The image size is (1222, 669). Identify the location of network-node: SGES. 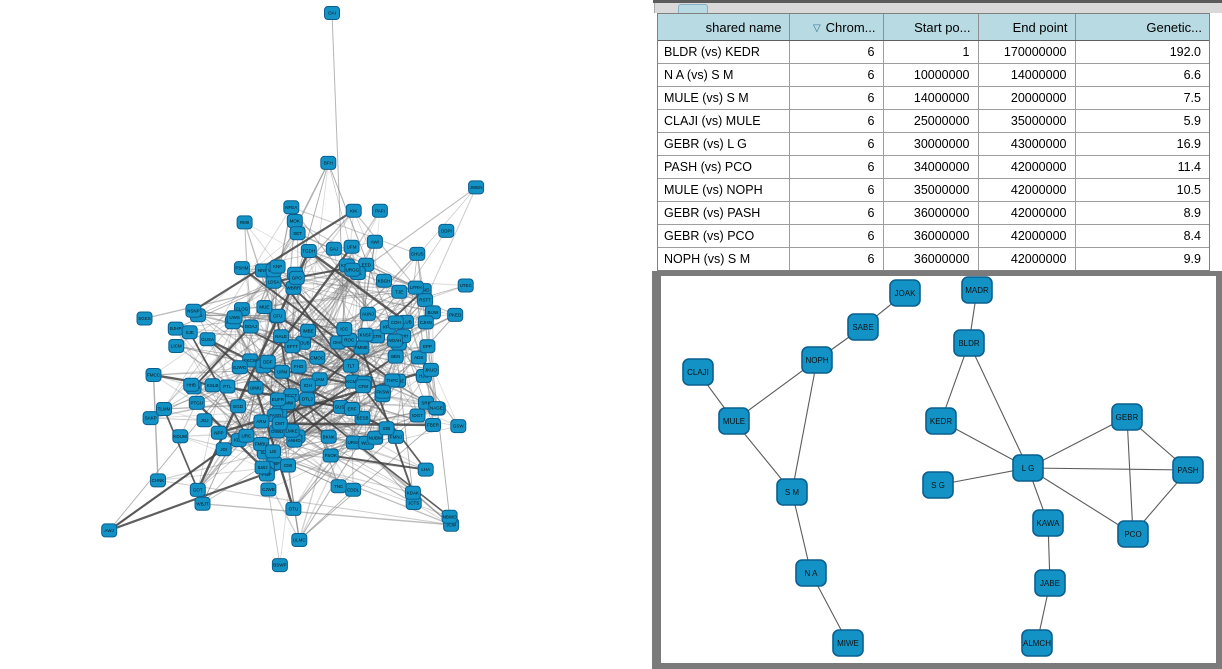
(144, 318).